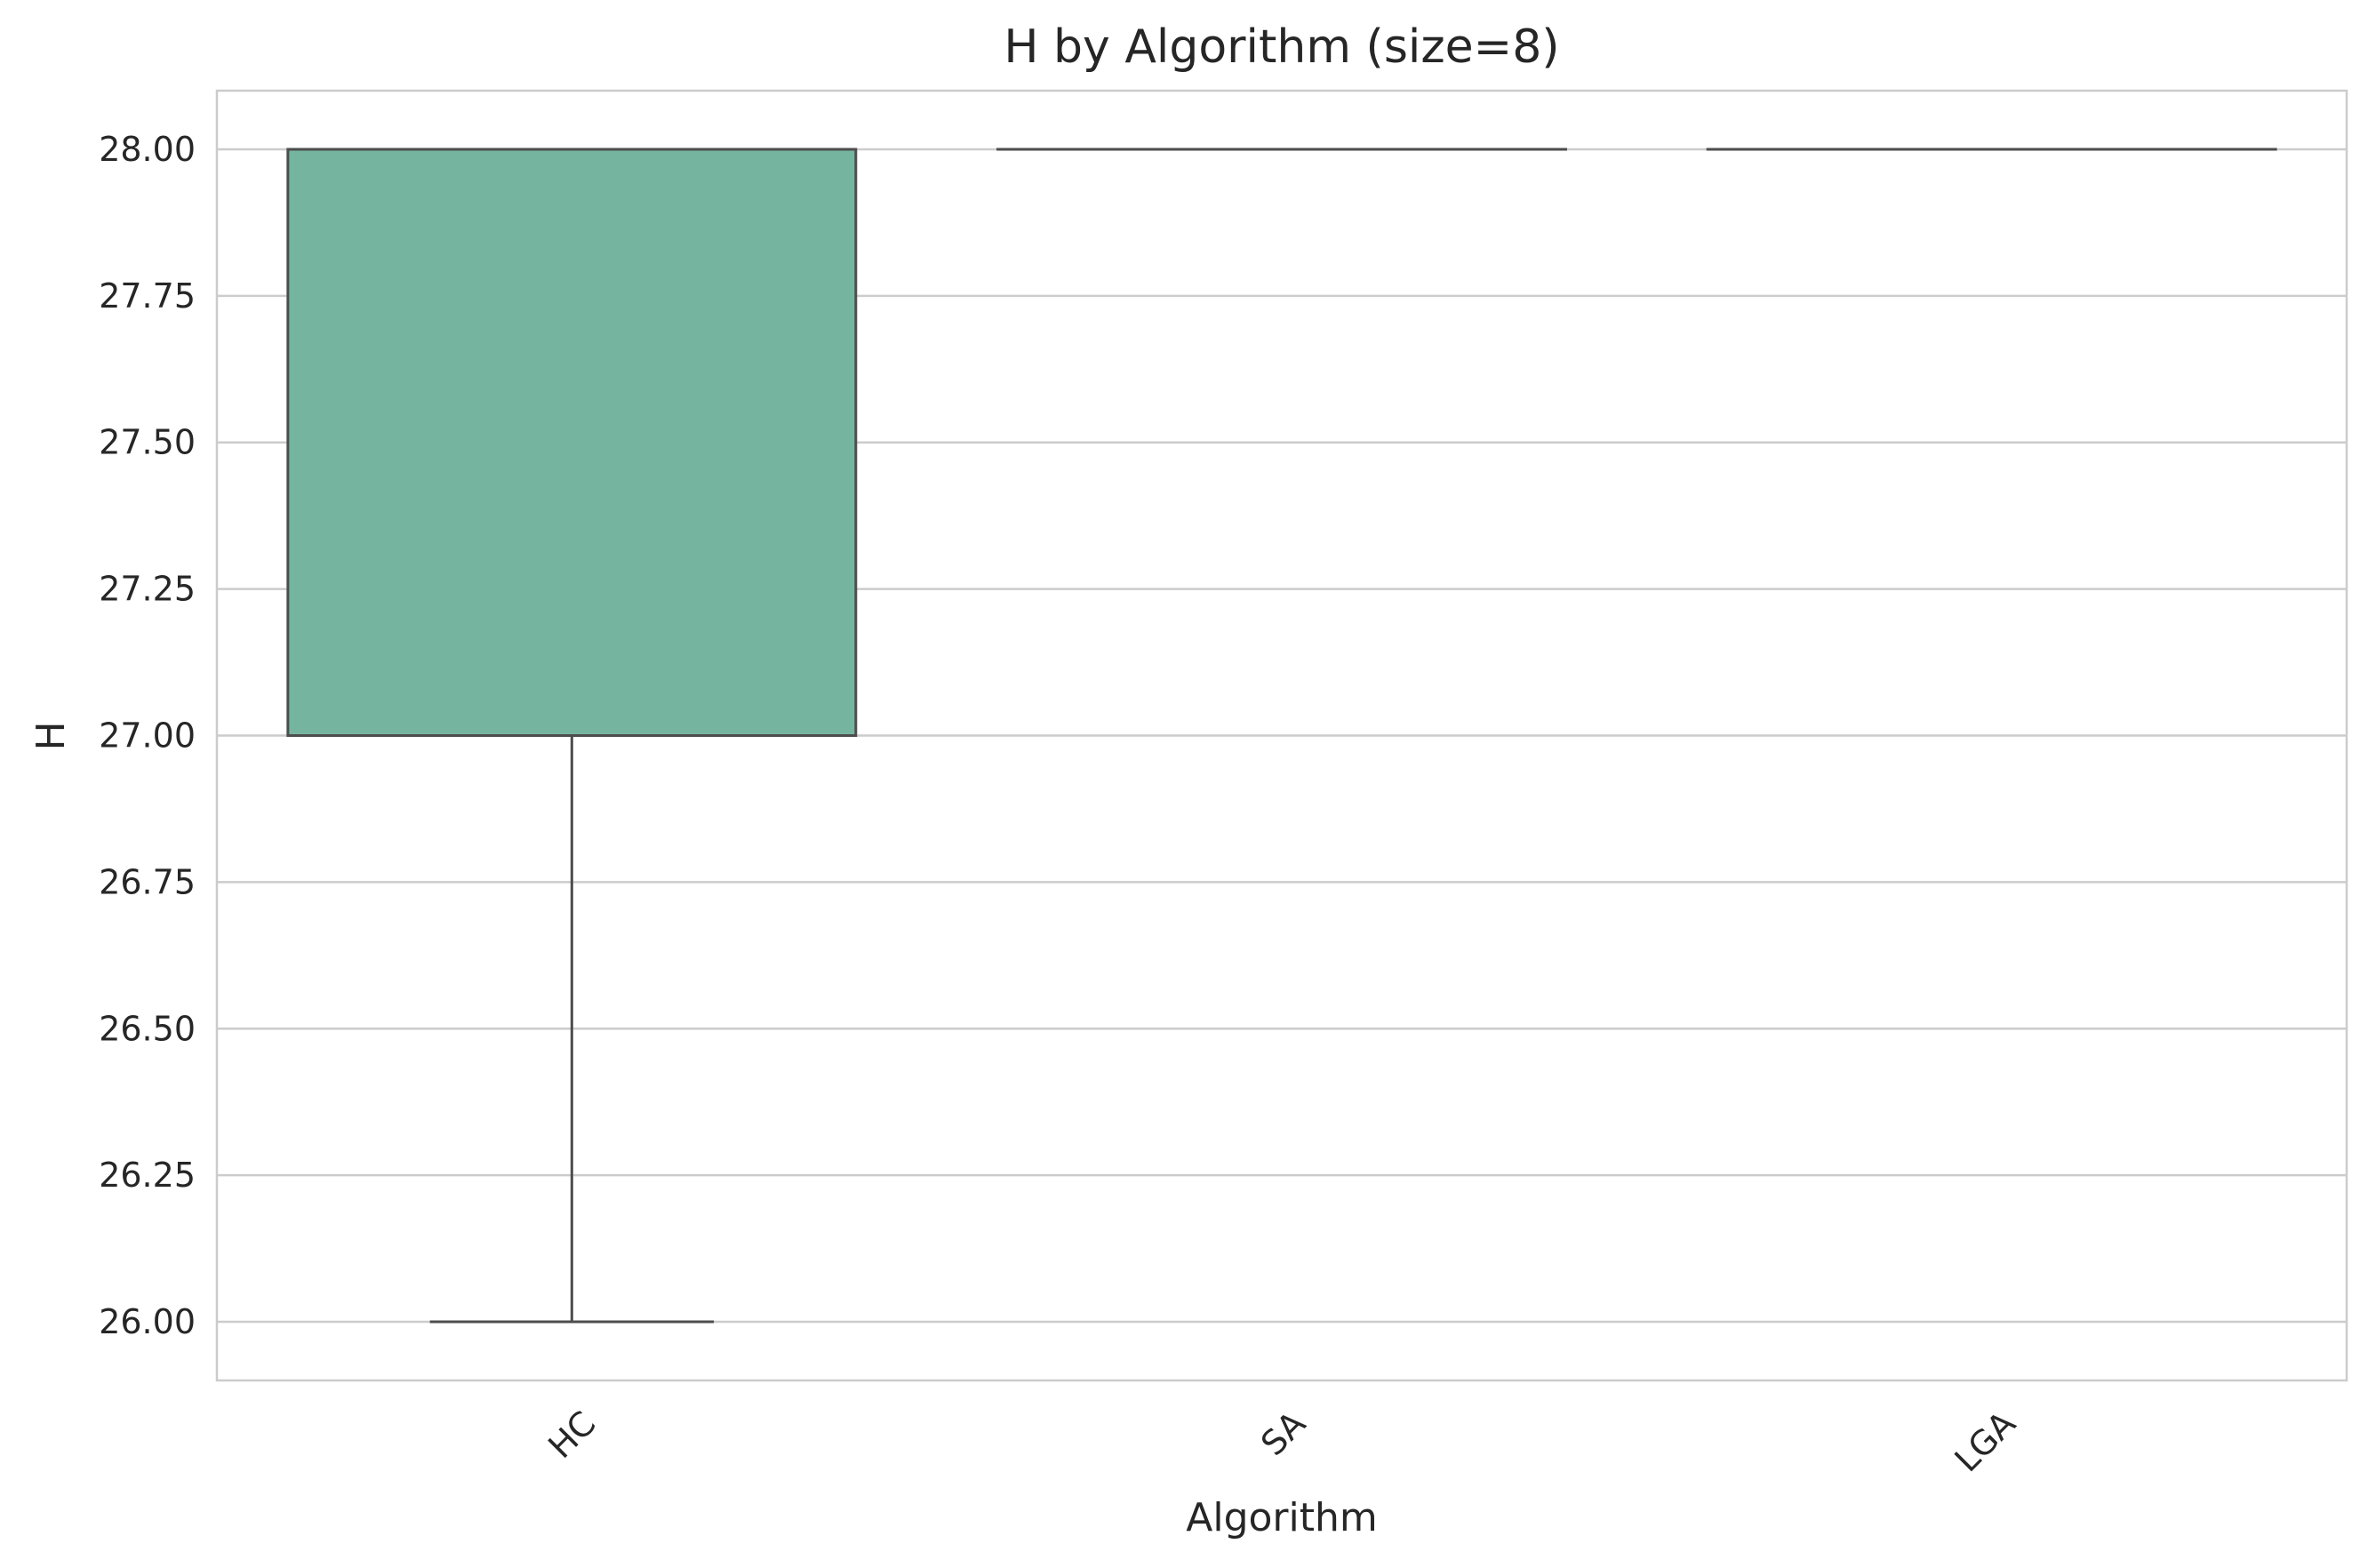 This screenshot has width=2368, height=1568. I want to click on box-body, so click(572, 443).